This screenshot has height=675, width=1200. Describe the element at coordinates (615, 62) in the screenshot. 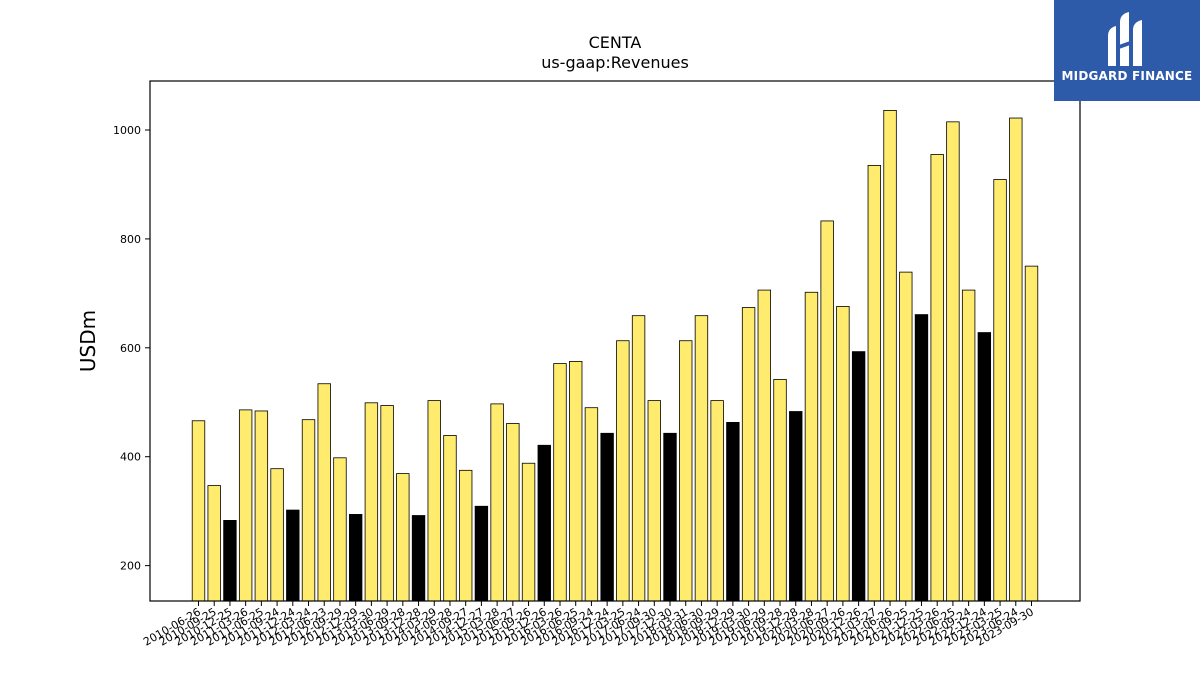

I see `chart-subtitle: us-gaap:Revenues` at that location.